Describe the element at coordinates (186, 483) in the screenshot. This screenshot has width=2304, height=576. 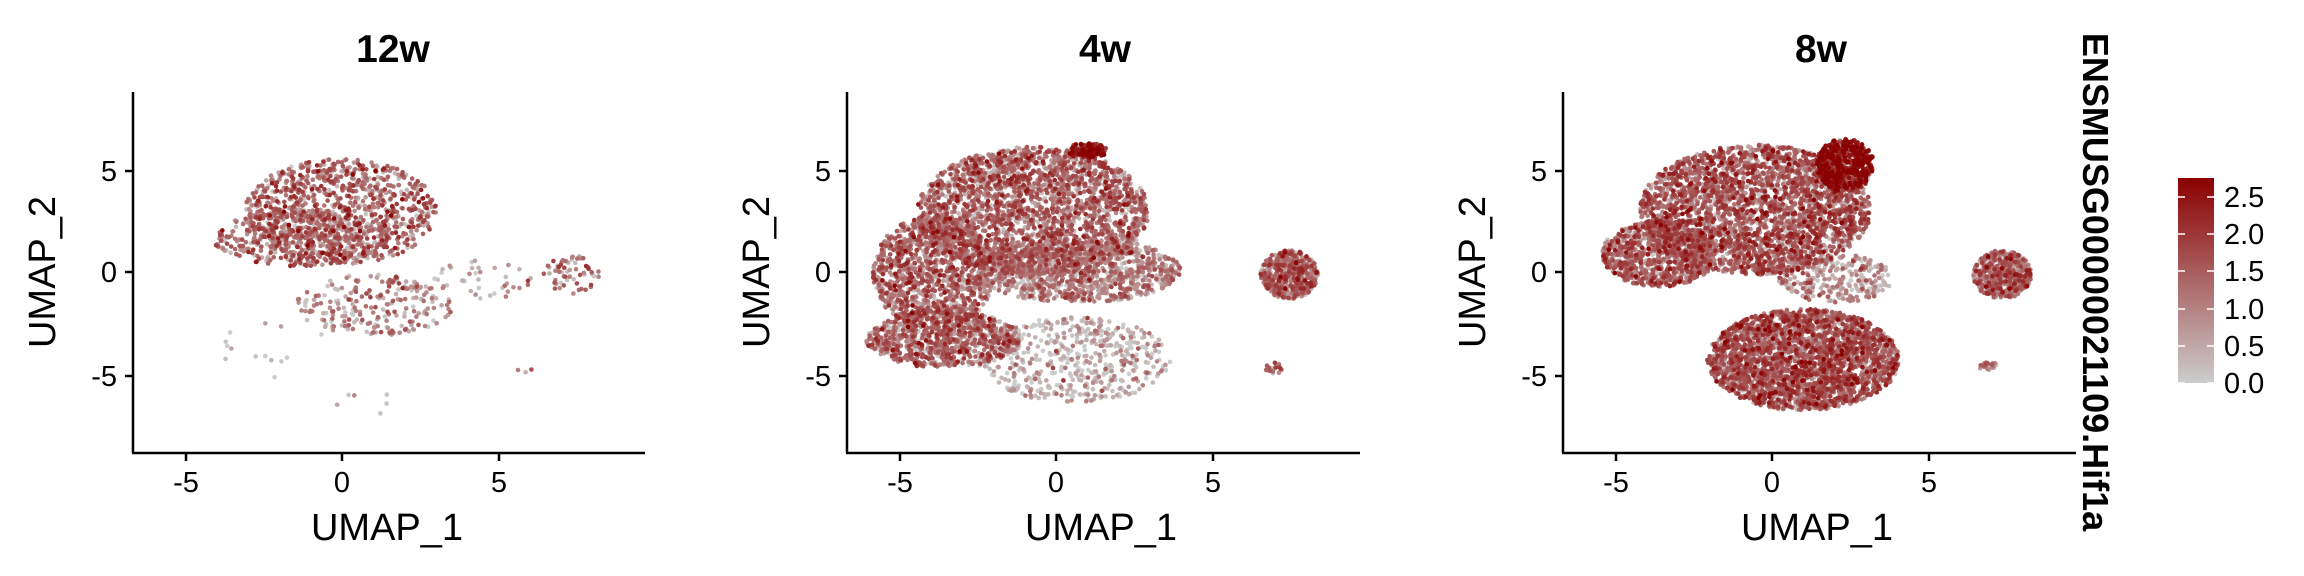
I see `panel-12w-xtick-label: -5` at that location.